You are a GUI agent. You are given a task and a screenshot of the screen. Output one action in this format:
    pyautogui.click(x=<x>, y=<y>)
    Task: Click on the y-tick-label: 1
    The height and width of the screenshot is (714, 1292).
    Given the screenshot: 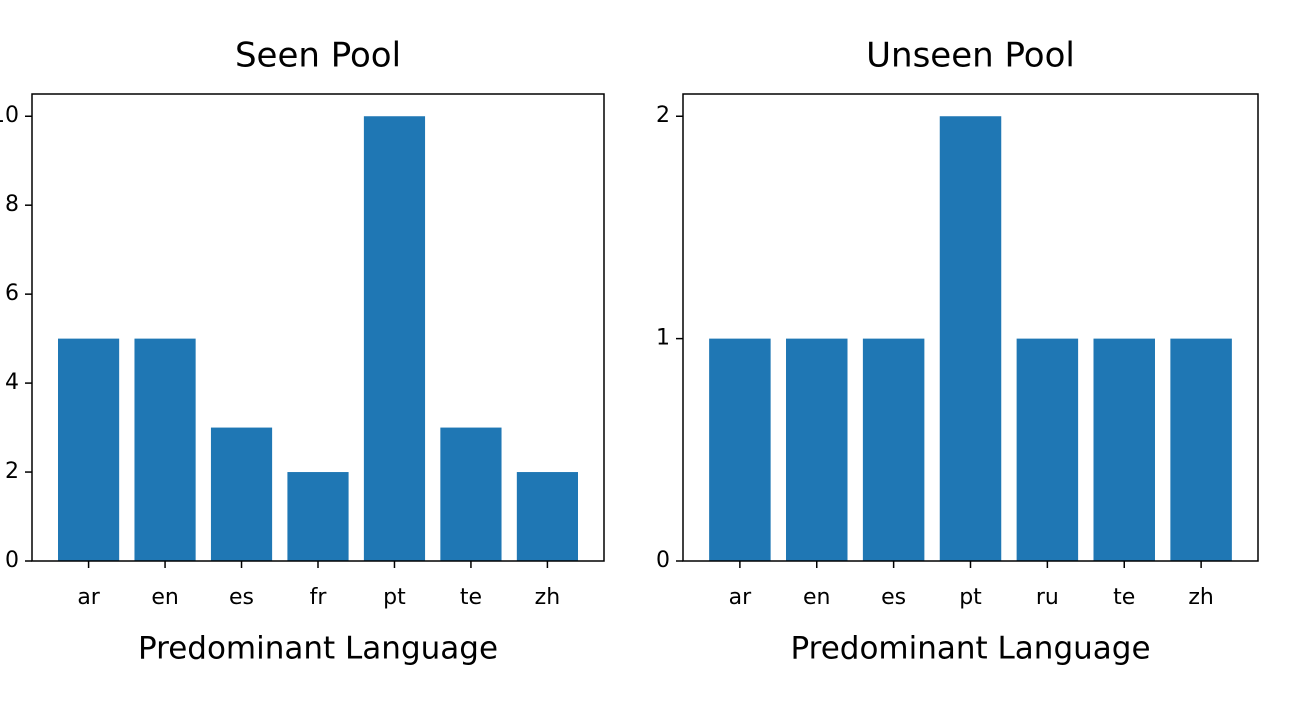 What is the action you would take?
    pyautogui.click(x=663, y=338)
    